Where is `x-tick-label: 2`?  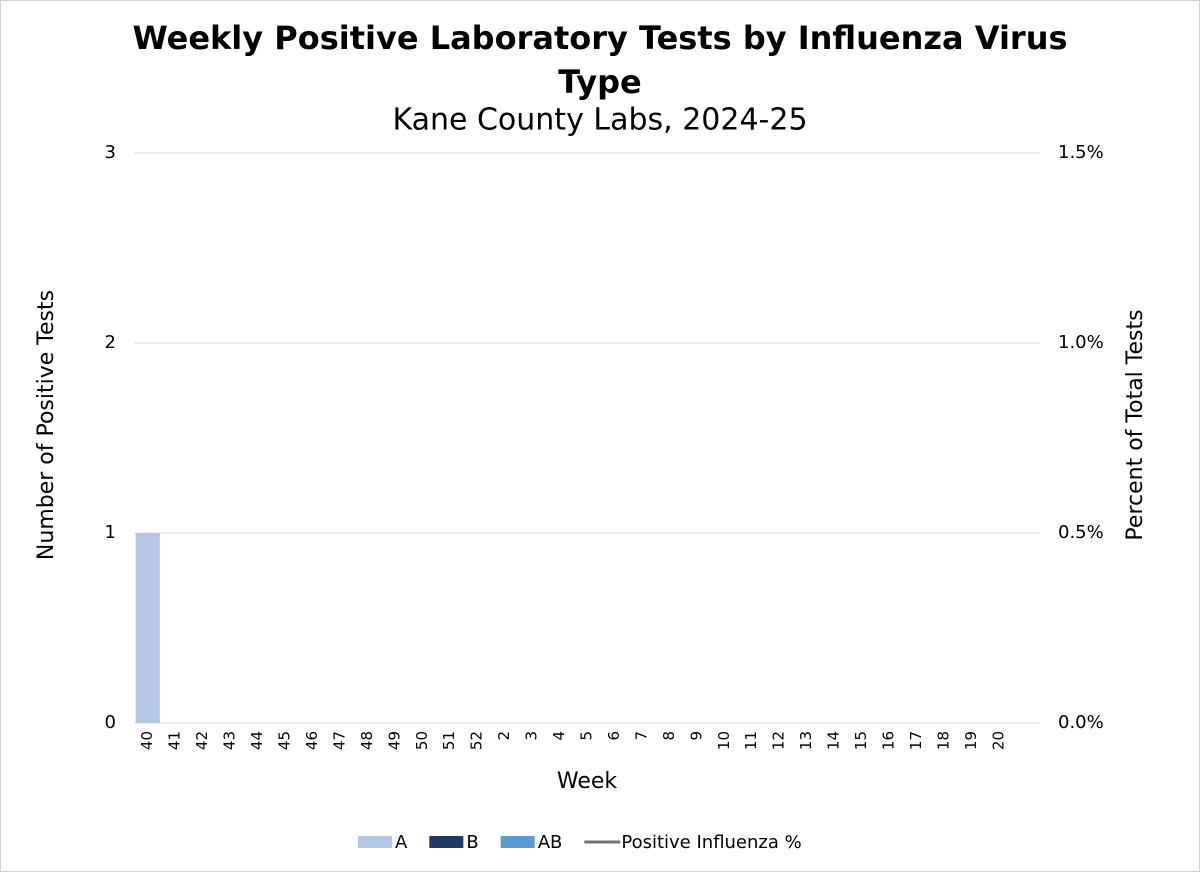
x-tick-label: 2 is located at coordinates (504, 736).